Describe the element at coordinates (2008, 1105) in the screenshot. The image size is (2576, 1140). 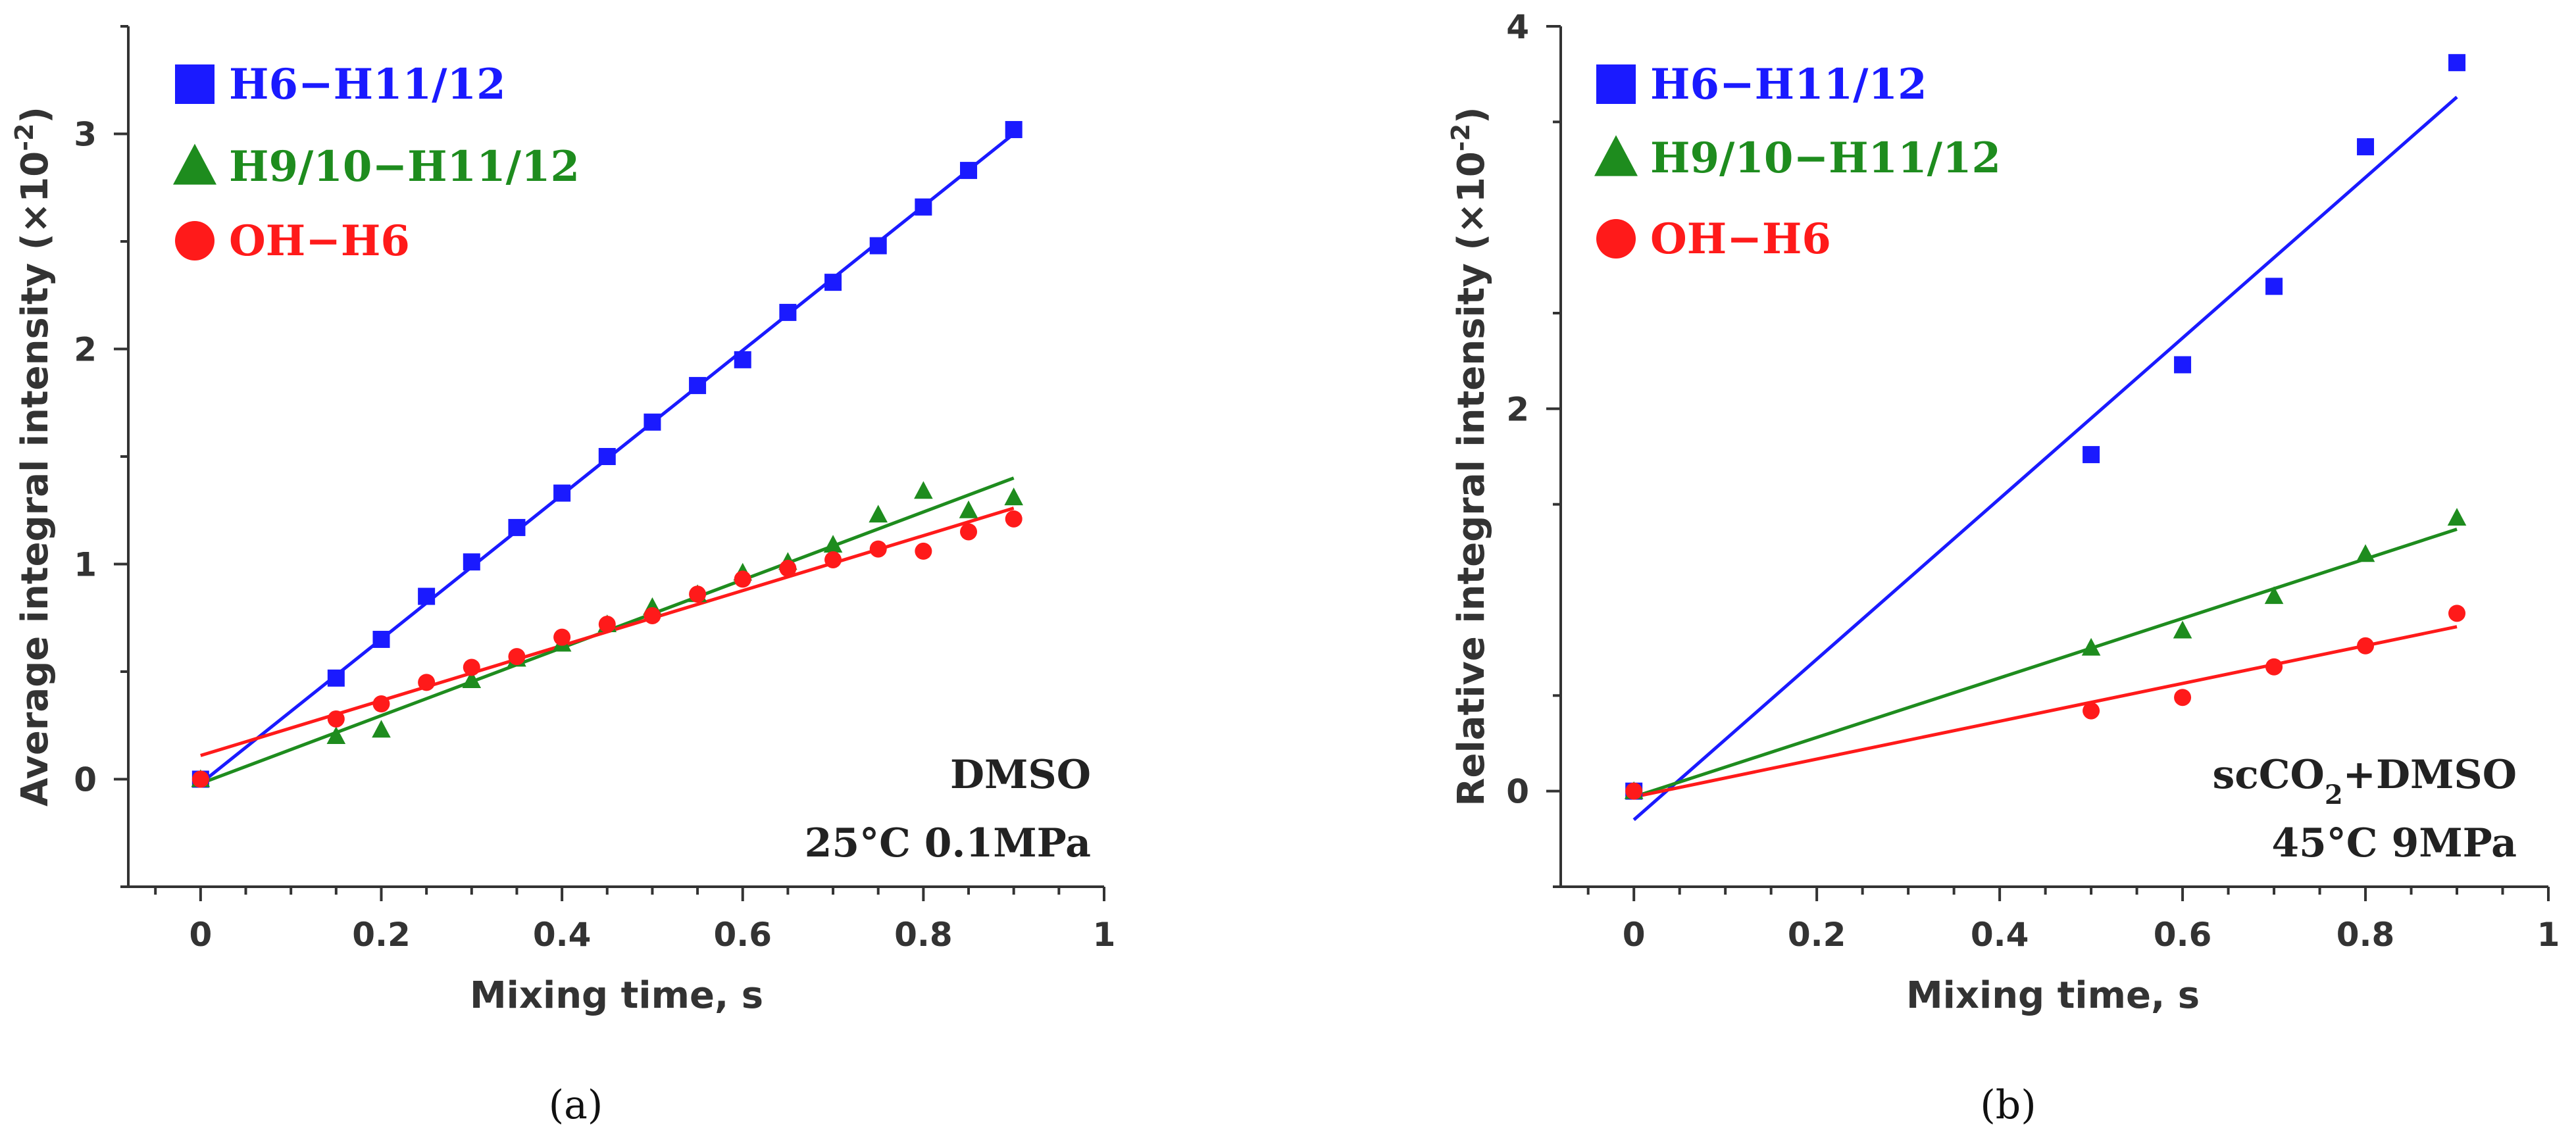
I see `panel-label: (b)` at that location.